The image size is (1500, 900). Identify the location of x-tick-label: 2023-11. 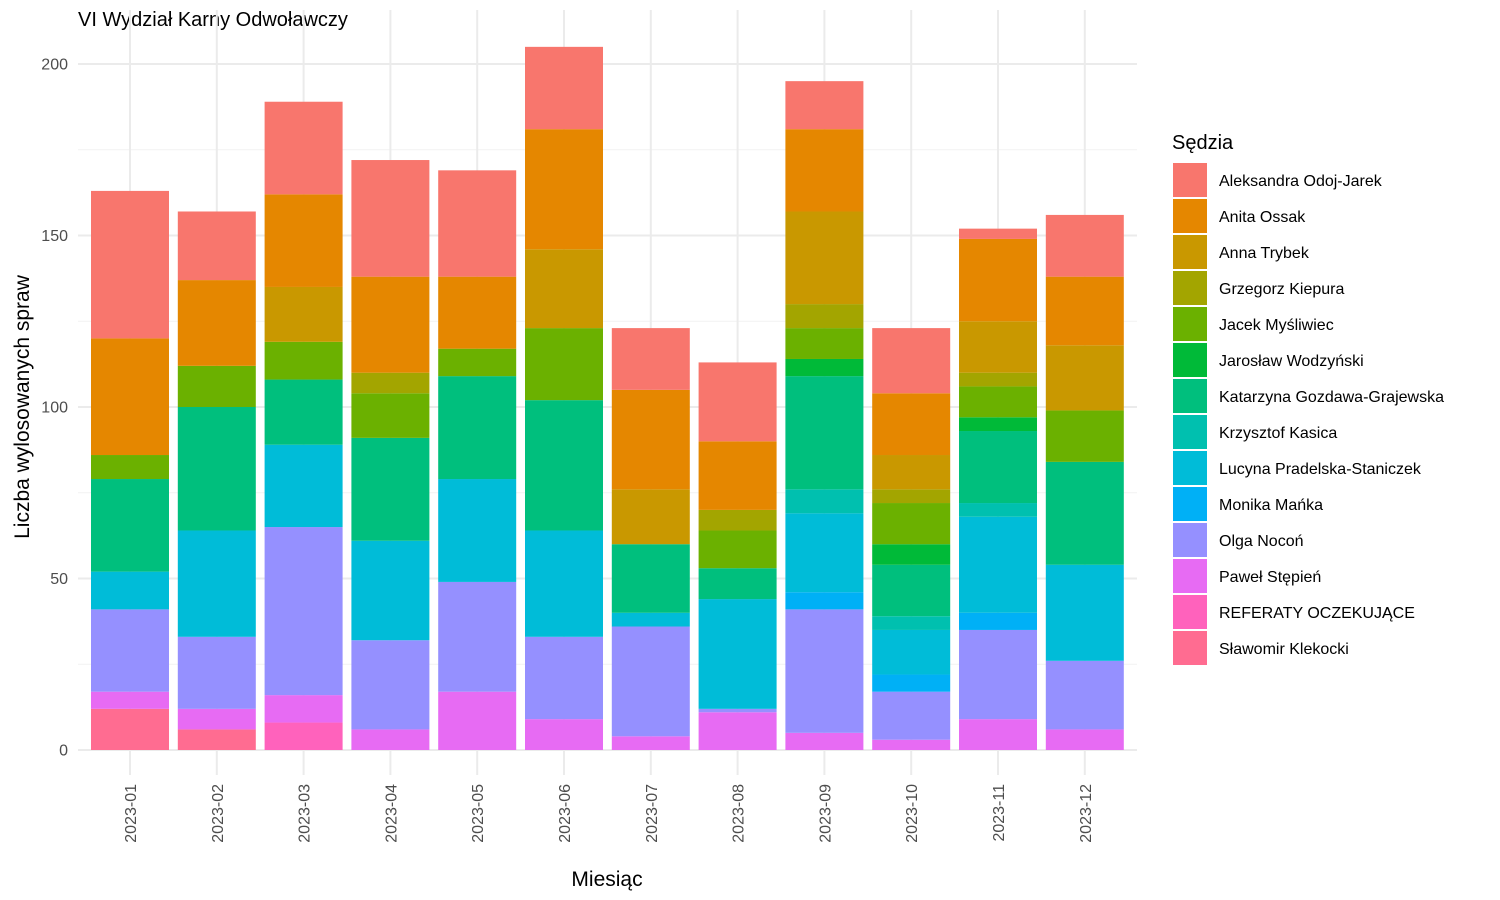
(999, 813).